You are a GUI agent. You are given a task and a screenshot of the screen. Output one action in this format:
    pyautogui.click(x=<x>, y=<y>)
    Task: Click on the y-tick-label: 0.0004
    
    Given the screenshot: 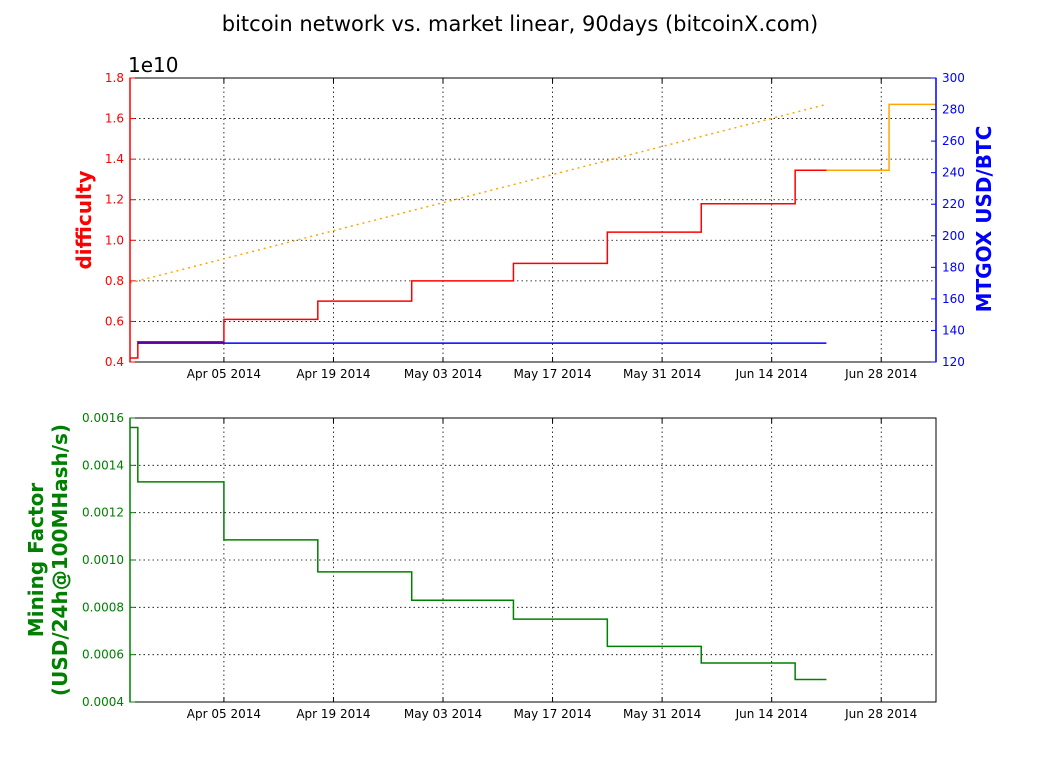 What is the action you would take?
    pyautogui.click(x=103, y=702)
    